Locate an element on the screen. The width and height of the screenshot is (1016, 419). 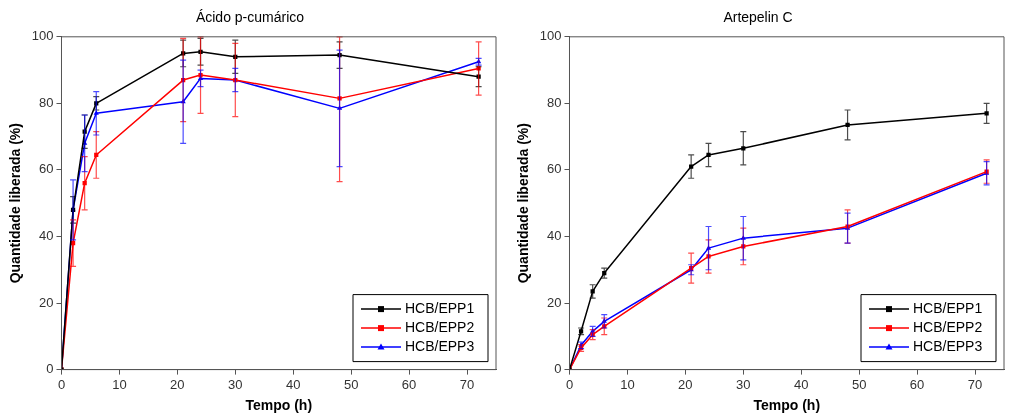
chart-title: Ácido p-cumárico is located at coordinates (250, 17).